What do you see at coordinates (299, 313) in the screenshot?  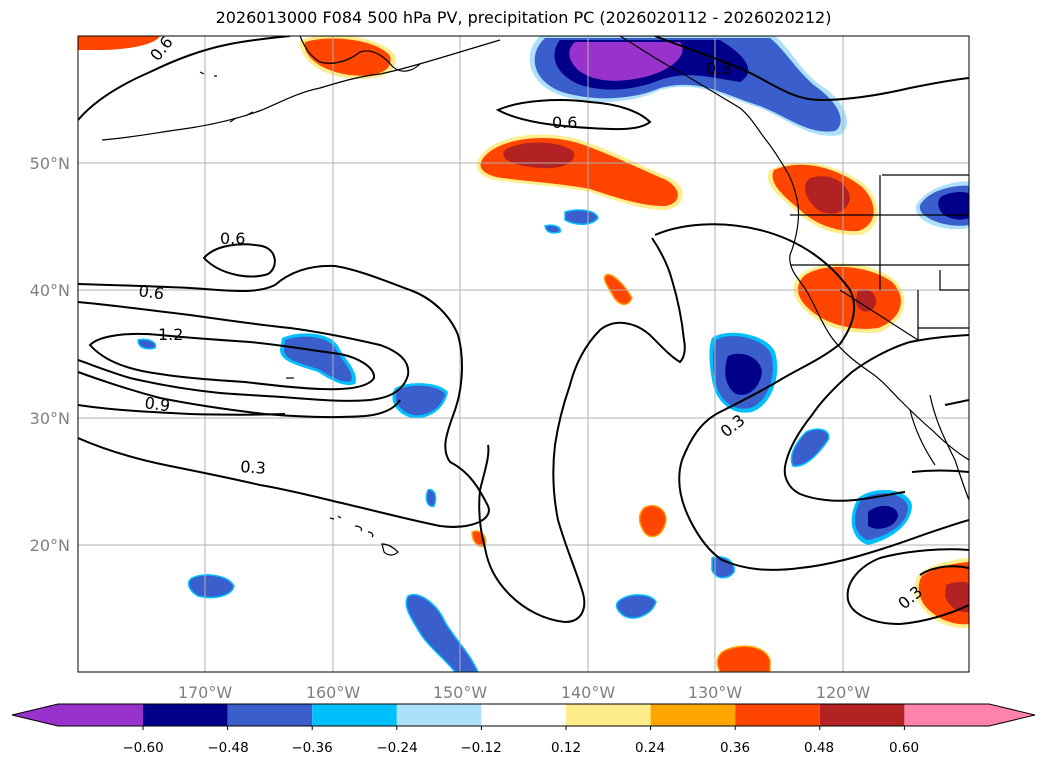 I see `islands` at bounding box center [299, 313].